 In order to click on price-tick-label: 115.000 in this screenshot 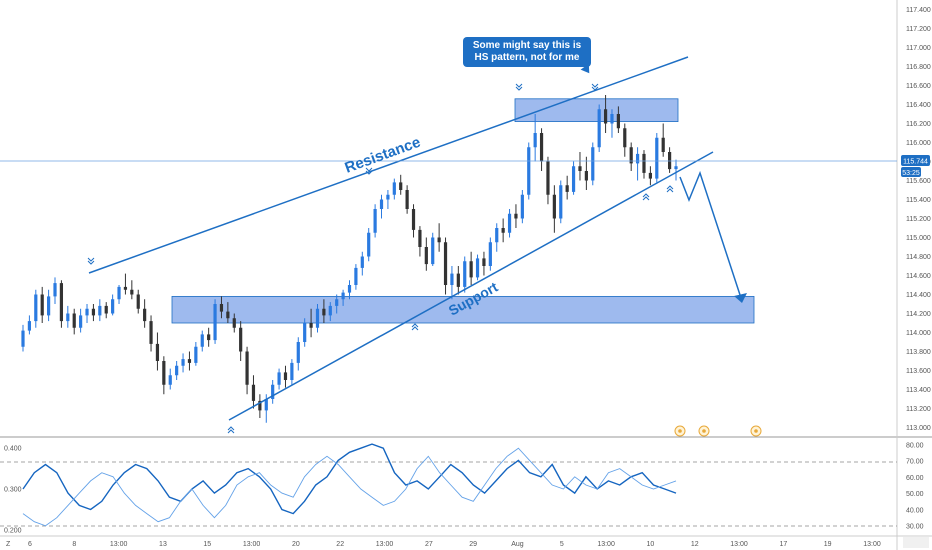, I will do `click(918, 238)`.